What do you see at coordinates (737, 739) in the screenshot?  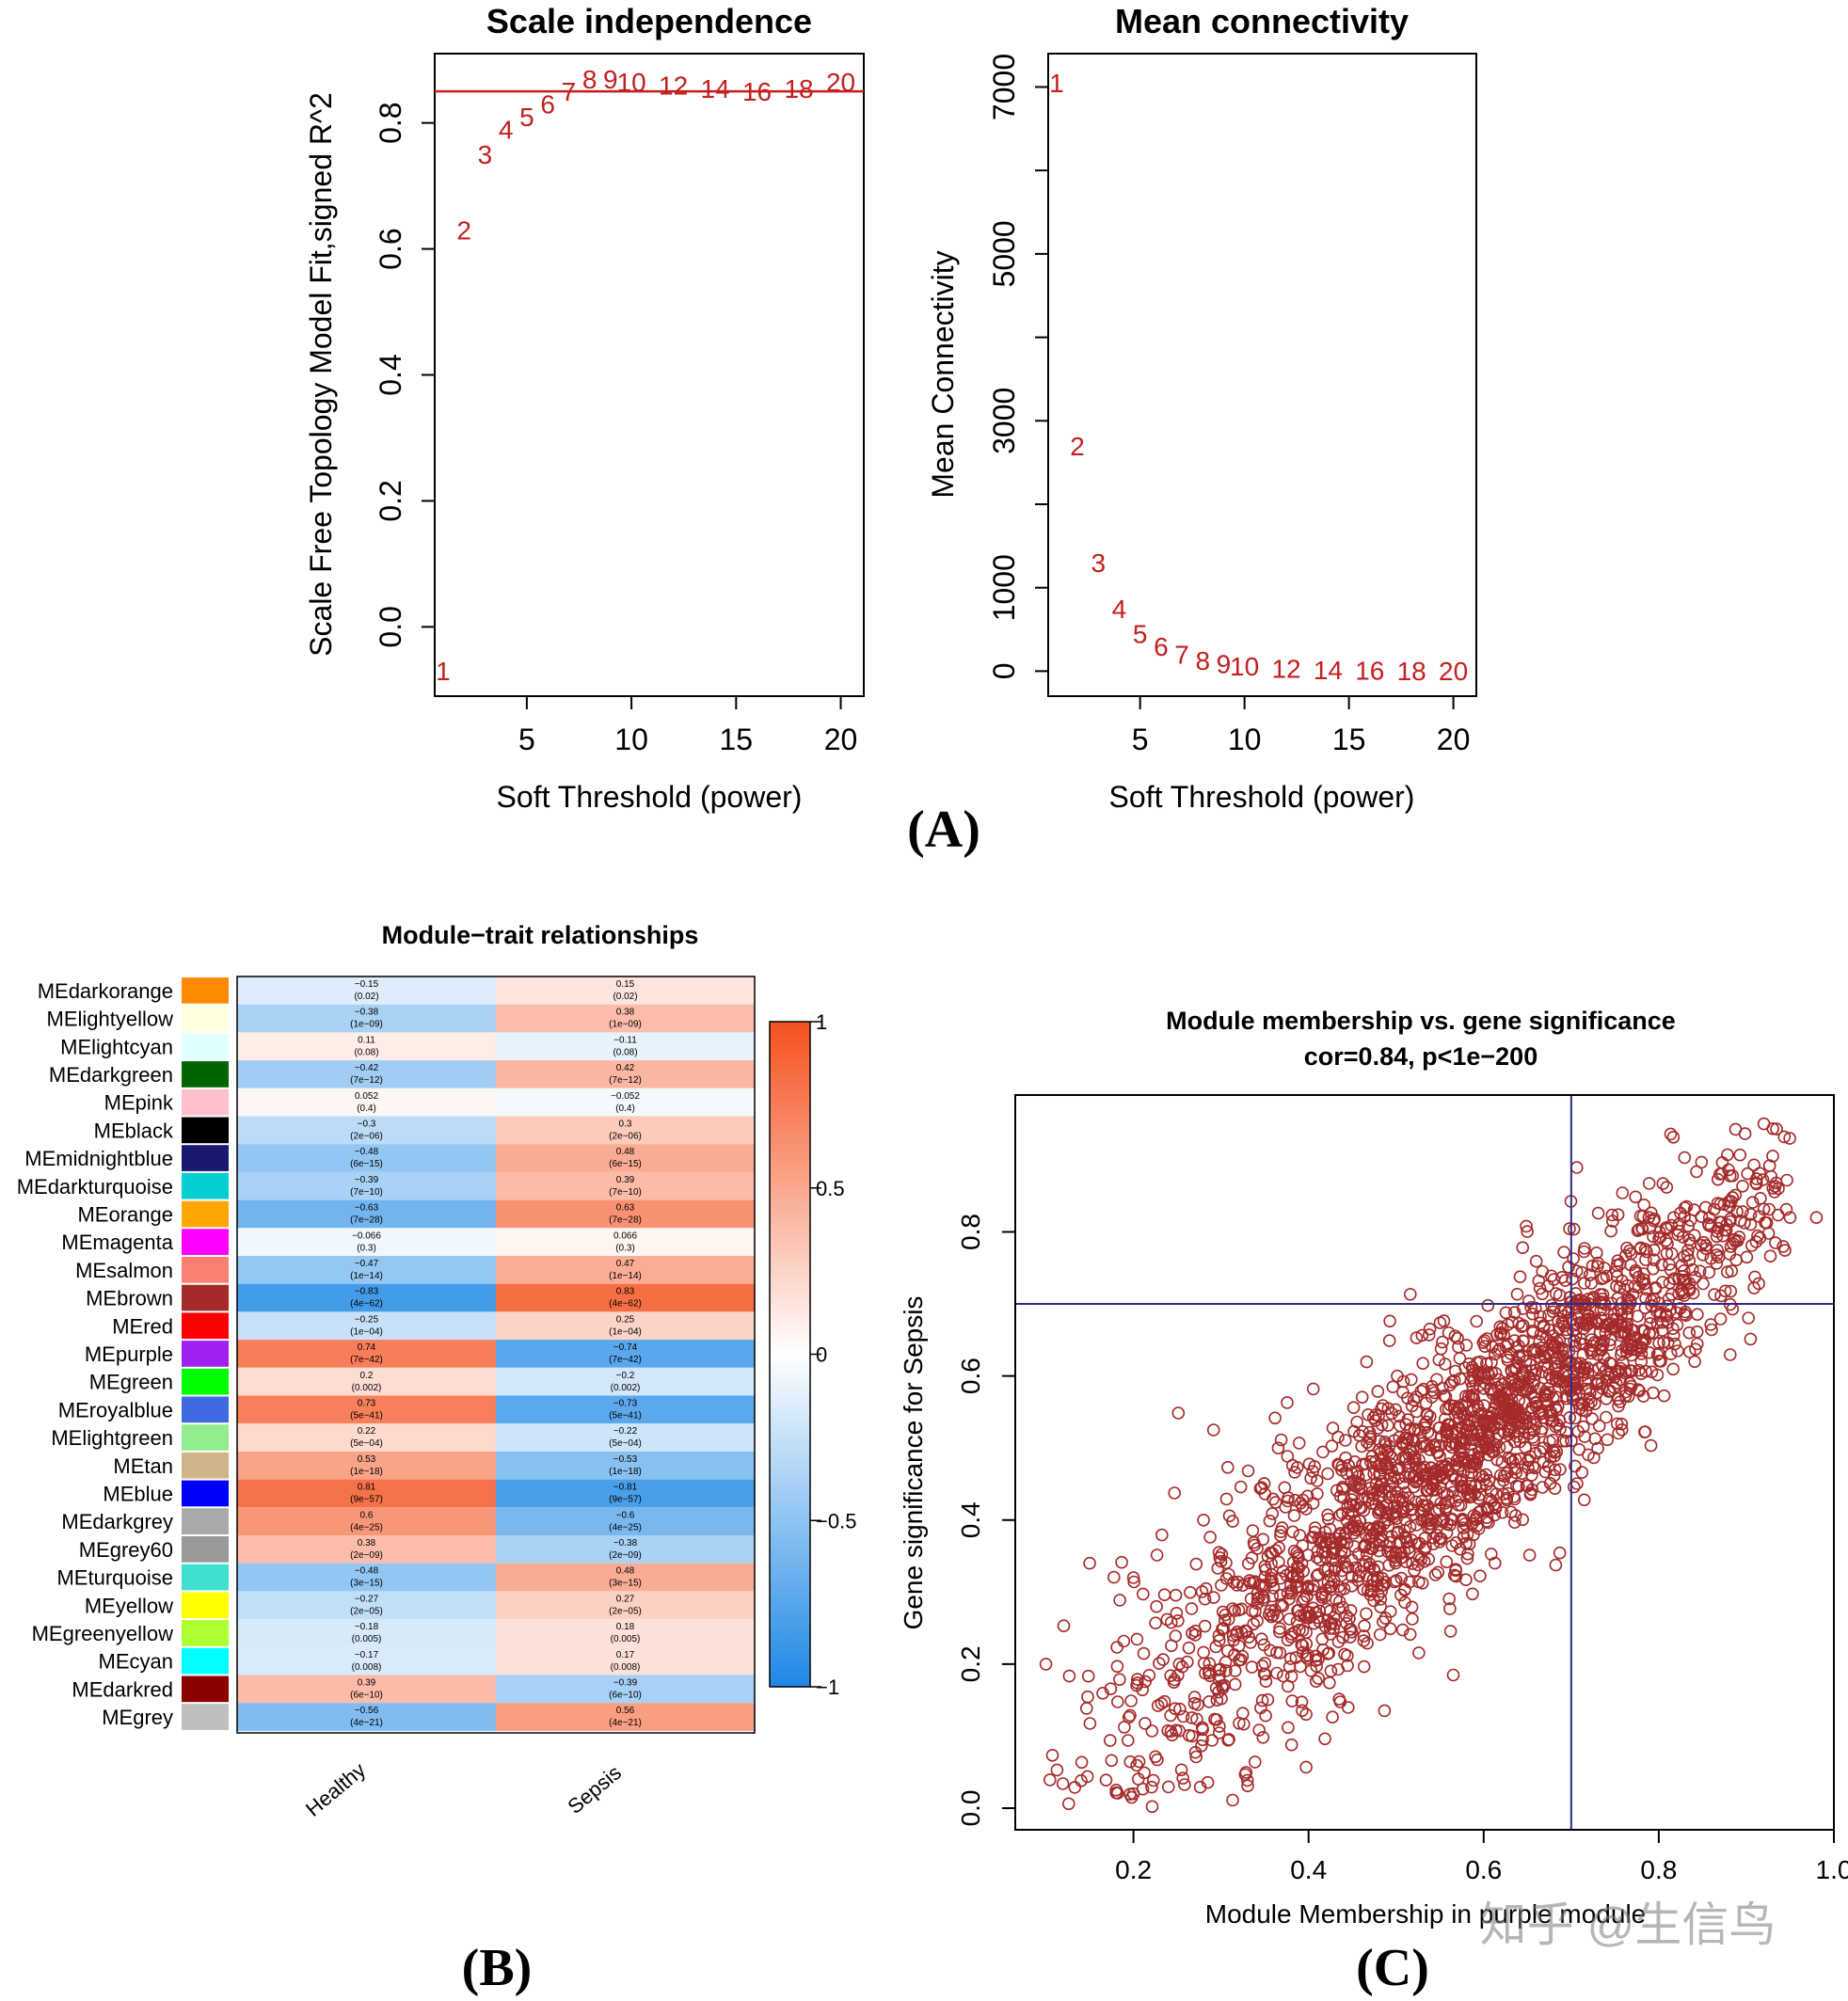 I see `x-tick-label: 15` at bounding box center [737, 739].